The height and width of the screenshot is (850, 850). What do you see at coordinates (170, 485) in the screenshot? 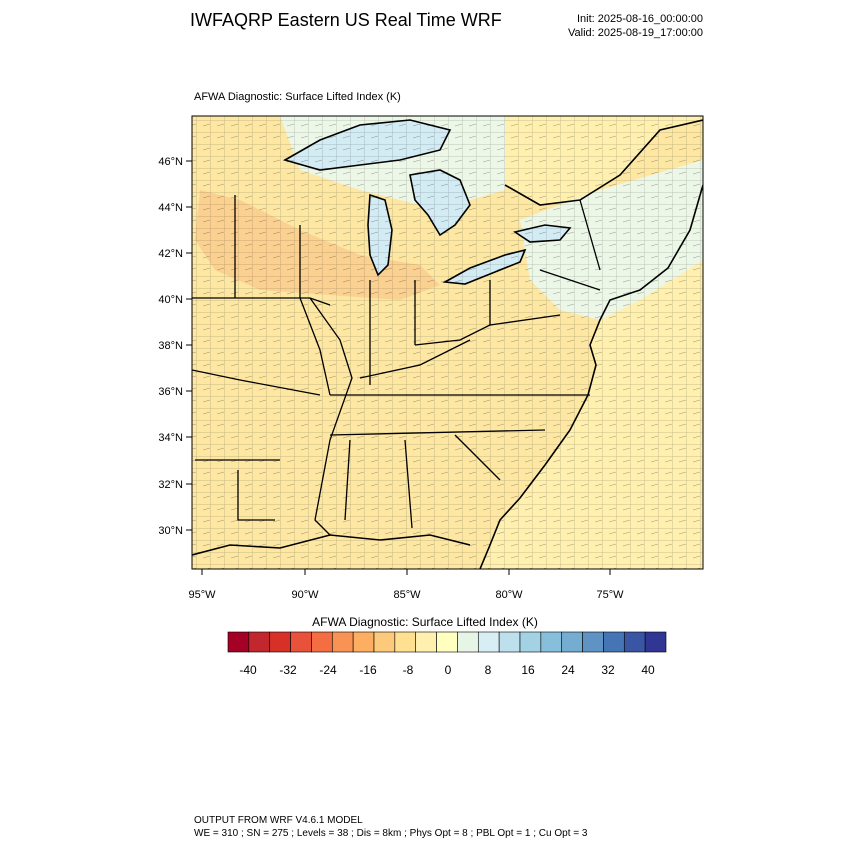
I see `lat-tick-label: 32°N` at bounding box center [170, 485].